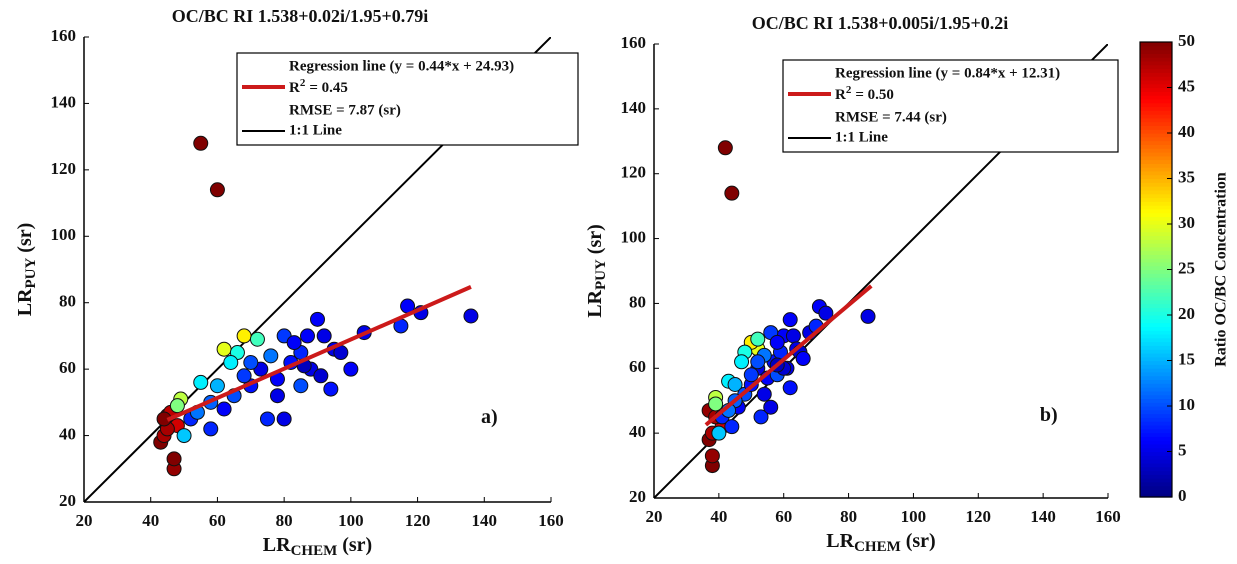 The image size is (1237, 564). Describe the element at coordinates (67, 433) in the screenshot. I see `y-tick-label: 40` at that location.